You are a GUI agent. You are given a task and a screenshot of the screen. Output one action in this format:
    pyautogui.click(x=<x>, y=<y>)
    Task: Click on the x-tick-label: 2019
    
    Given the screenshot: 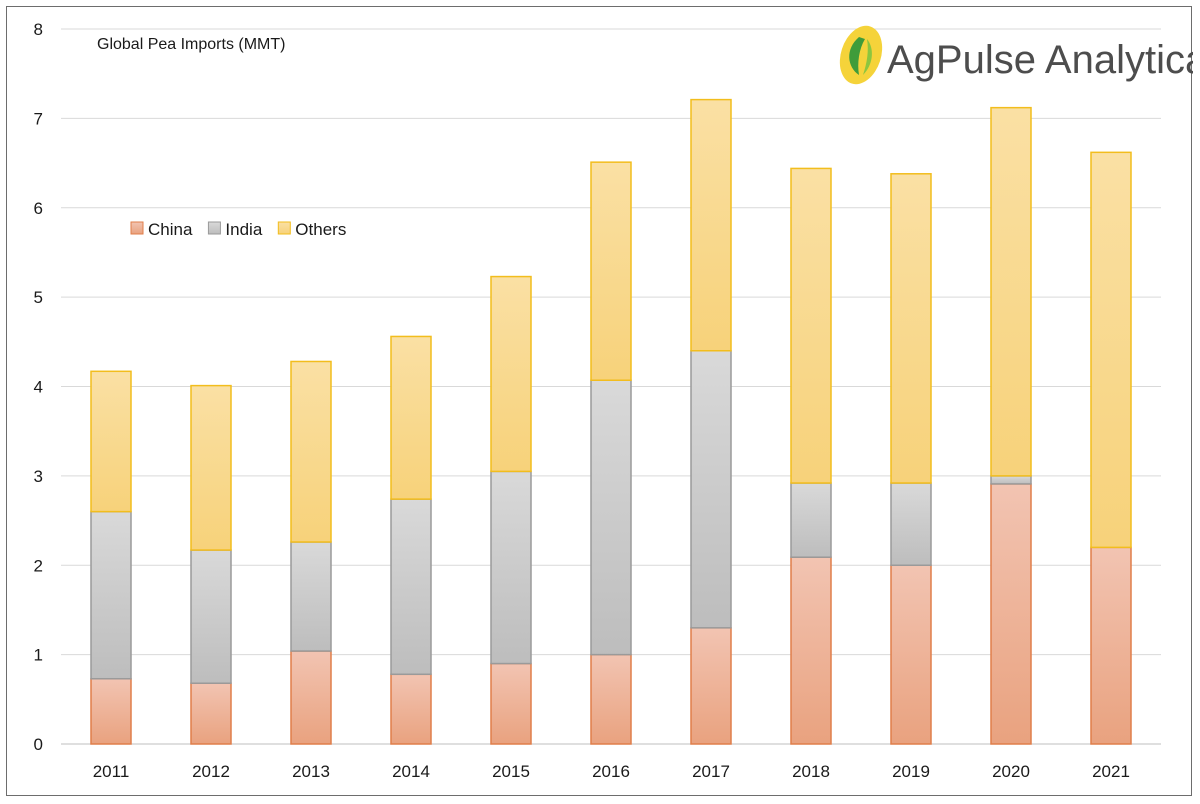 What is the action you would take?
    pyautogui.click(x=911, y=771)
    